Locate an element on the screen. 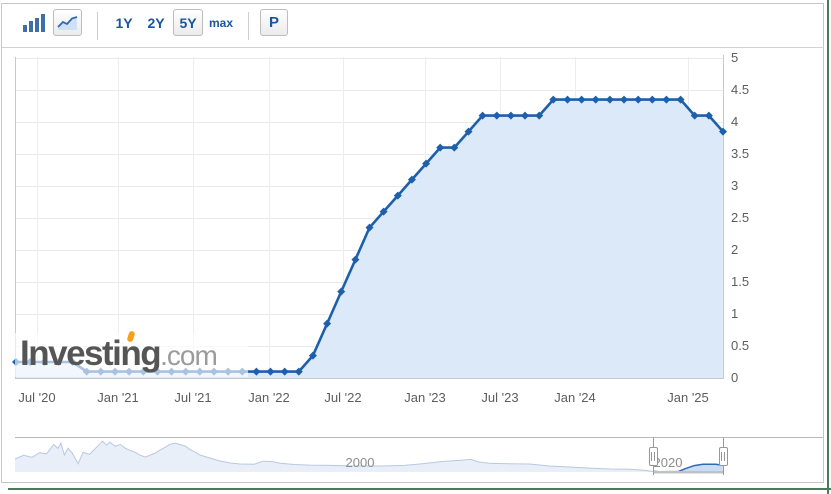 This screenshot has height=494, width=831. navigator-left-handle is located at coordinates (653, 456).